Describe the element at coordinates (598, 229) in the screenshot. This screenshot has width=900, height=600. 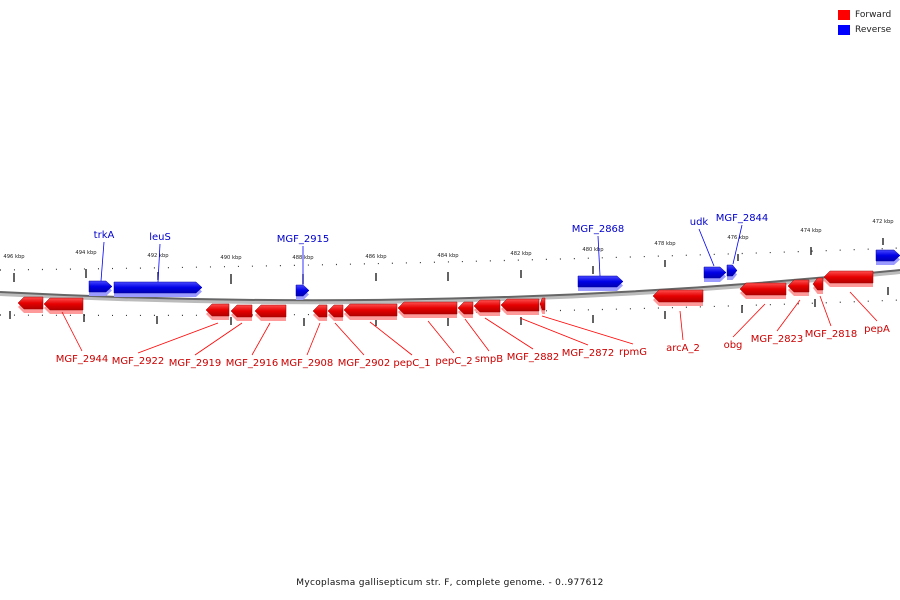
I see `gene-label-mgf-2868: MGF_2868` at that location.